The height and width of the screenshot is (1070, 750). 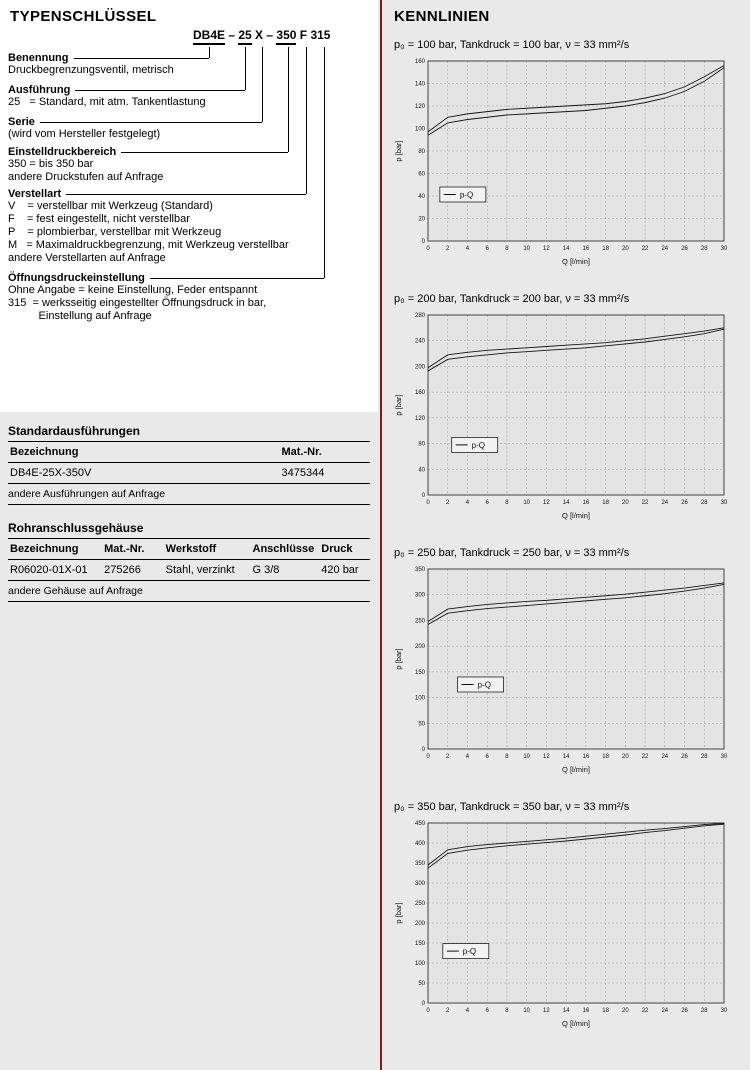 What do you see at coordinates (344, 570) in the screenshot?
I see `table-cell: 420 bar` at bounding box center [344, 570].